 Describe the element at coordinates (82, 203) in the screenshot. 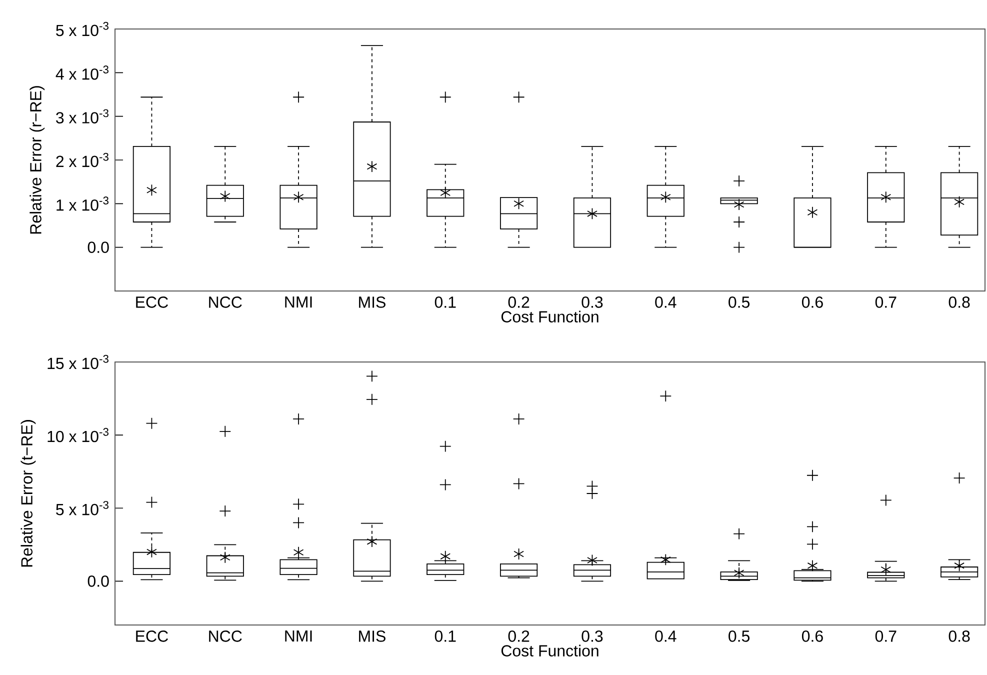

I see `y-tick-label: 1 x 10$^{-3}$` at that location.